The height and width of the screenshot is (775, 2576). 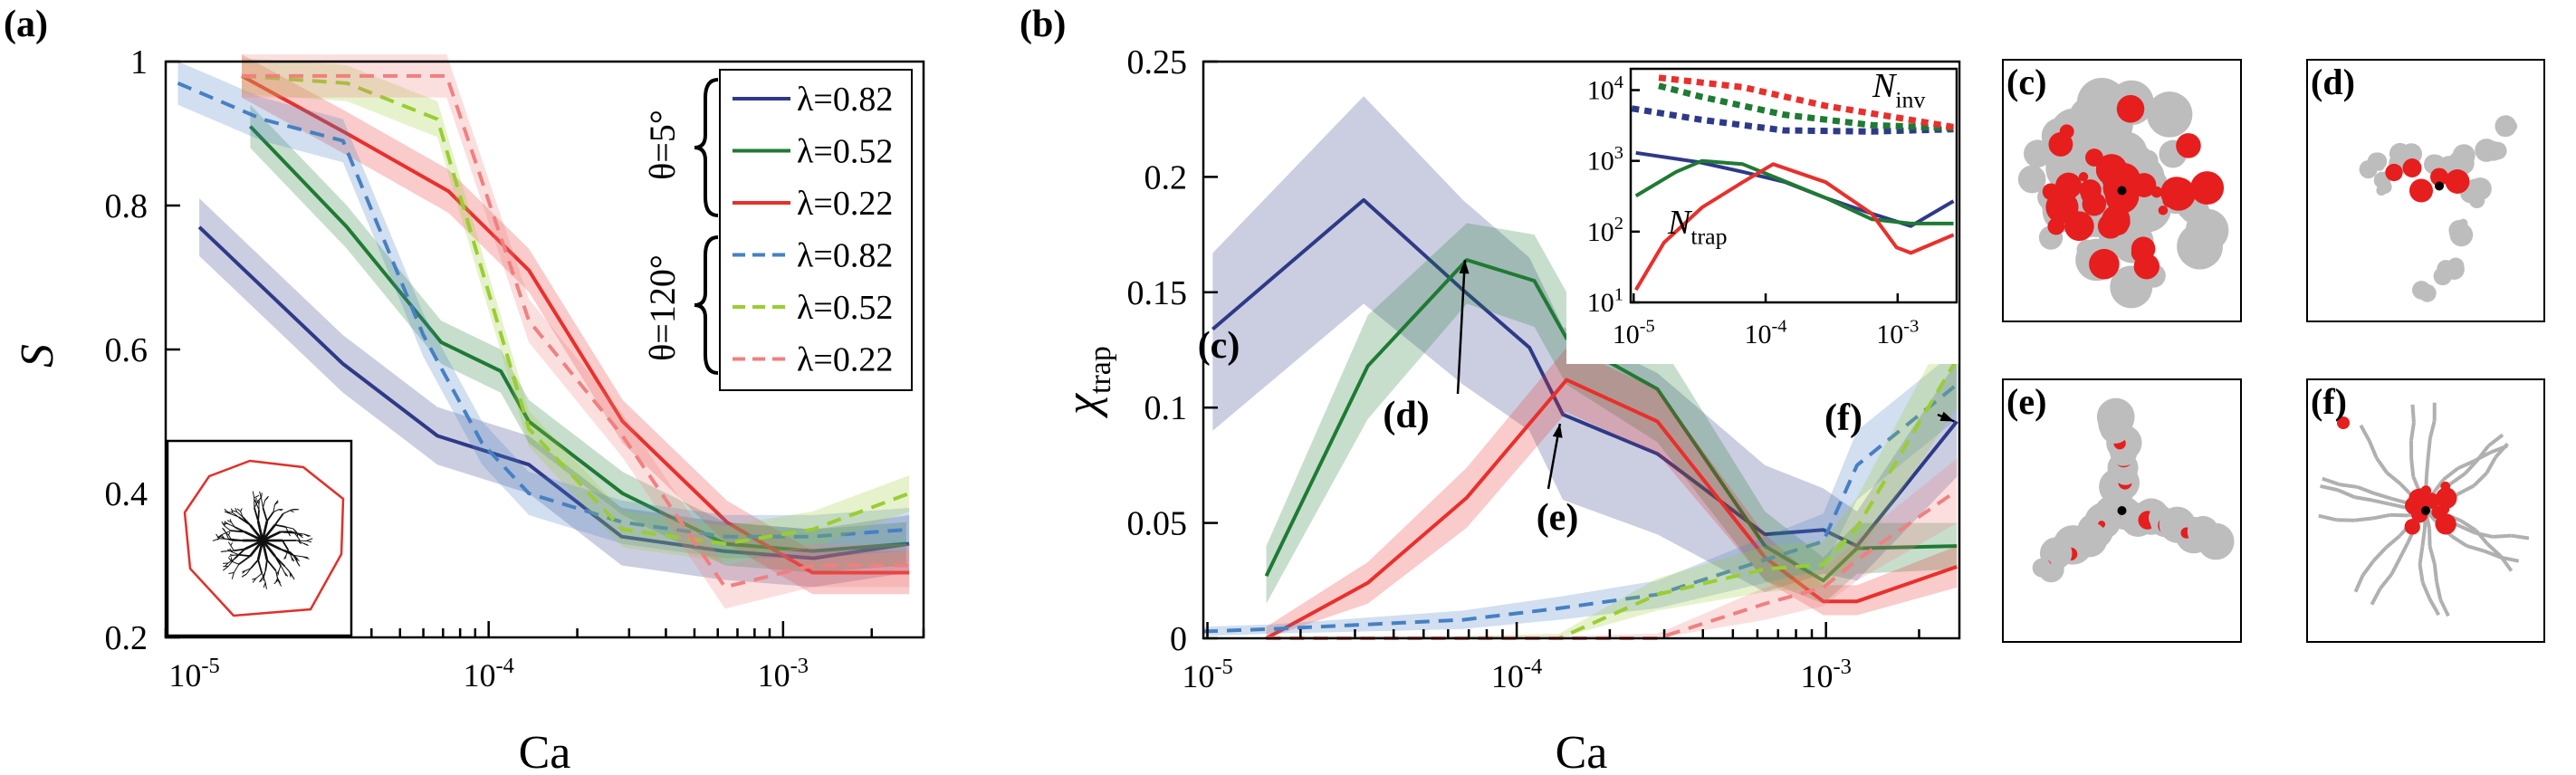 I want to click on inset-x-tick-label: 10⁻⁴, so click(x=1766, y=332).